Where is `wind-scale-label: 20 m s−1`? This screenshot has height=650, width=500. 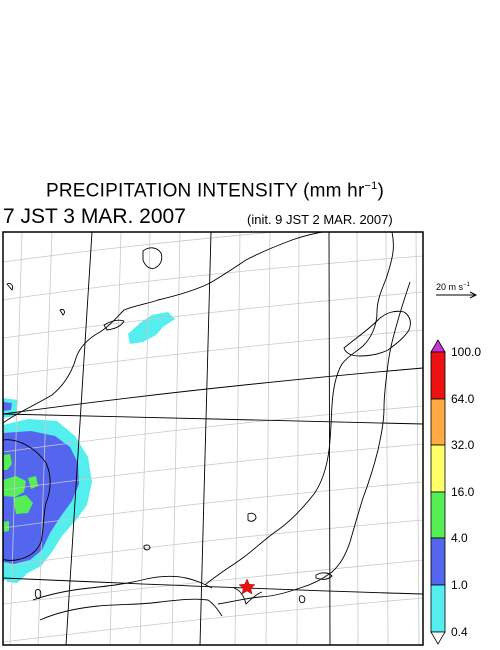 wind-scale-label: 20 m s−1 is located at coordinates (453, 287).